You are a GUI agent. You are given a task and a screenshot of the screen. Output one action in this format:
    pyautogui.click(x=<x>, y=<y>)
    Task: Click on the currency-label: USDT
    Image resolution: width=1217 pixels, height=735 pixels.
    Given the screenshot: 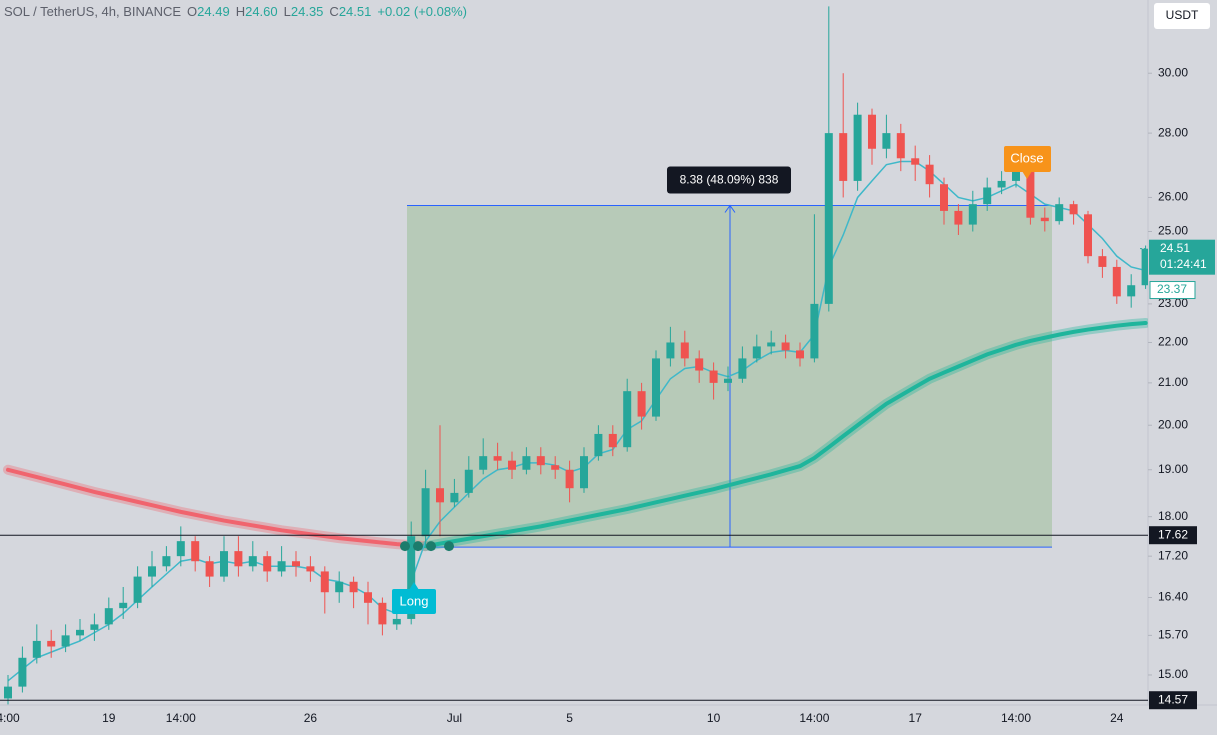 What is the action you would take?
    pyautogui.click(x=1182, y=15)
    